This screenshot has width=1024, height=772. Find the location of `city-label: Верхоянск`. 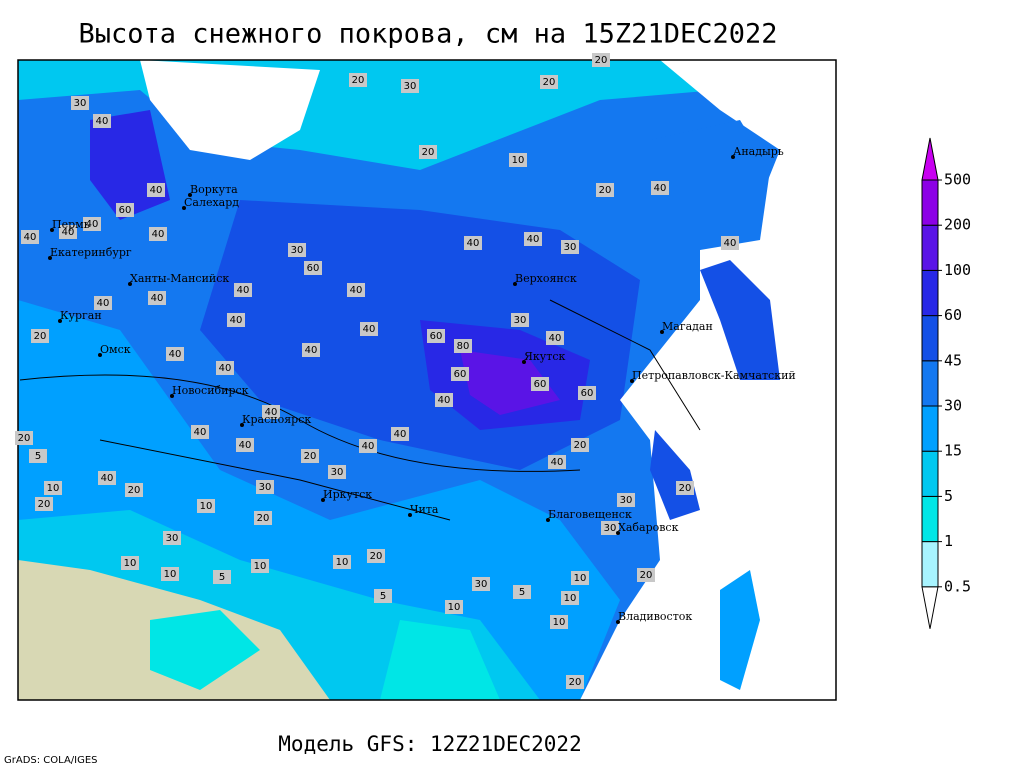

city-label: Верхоянск is located at coordinates (546, 278).